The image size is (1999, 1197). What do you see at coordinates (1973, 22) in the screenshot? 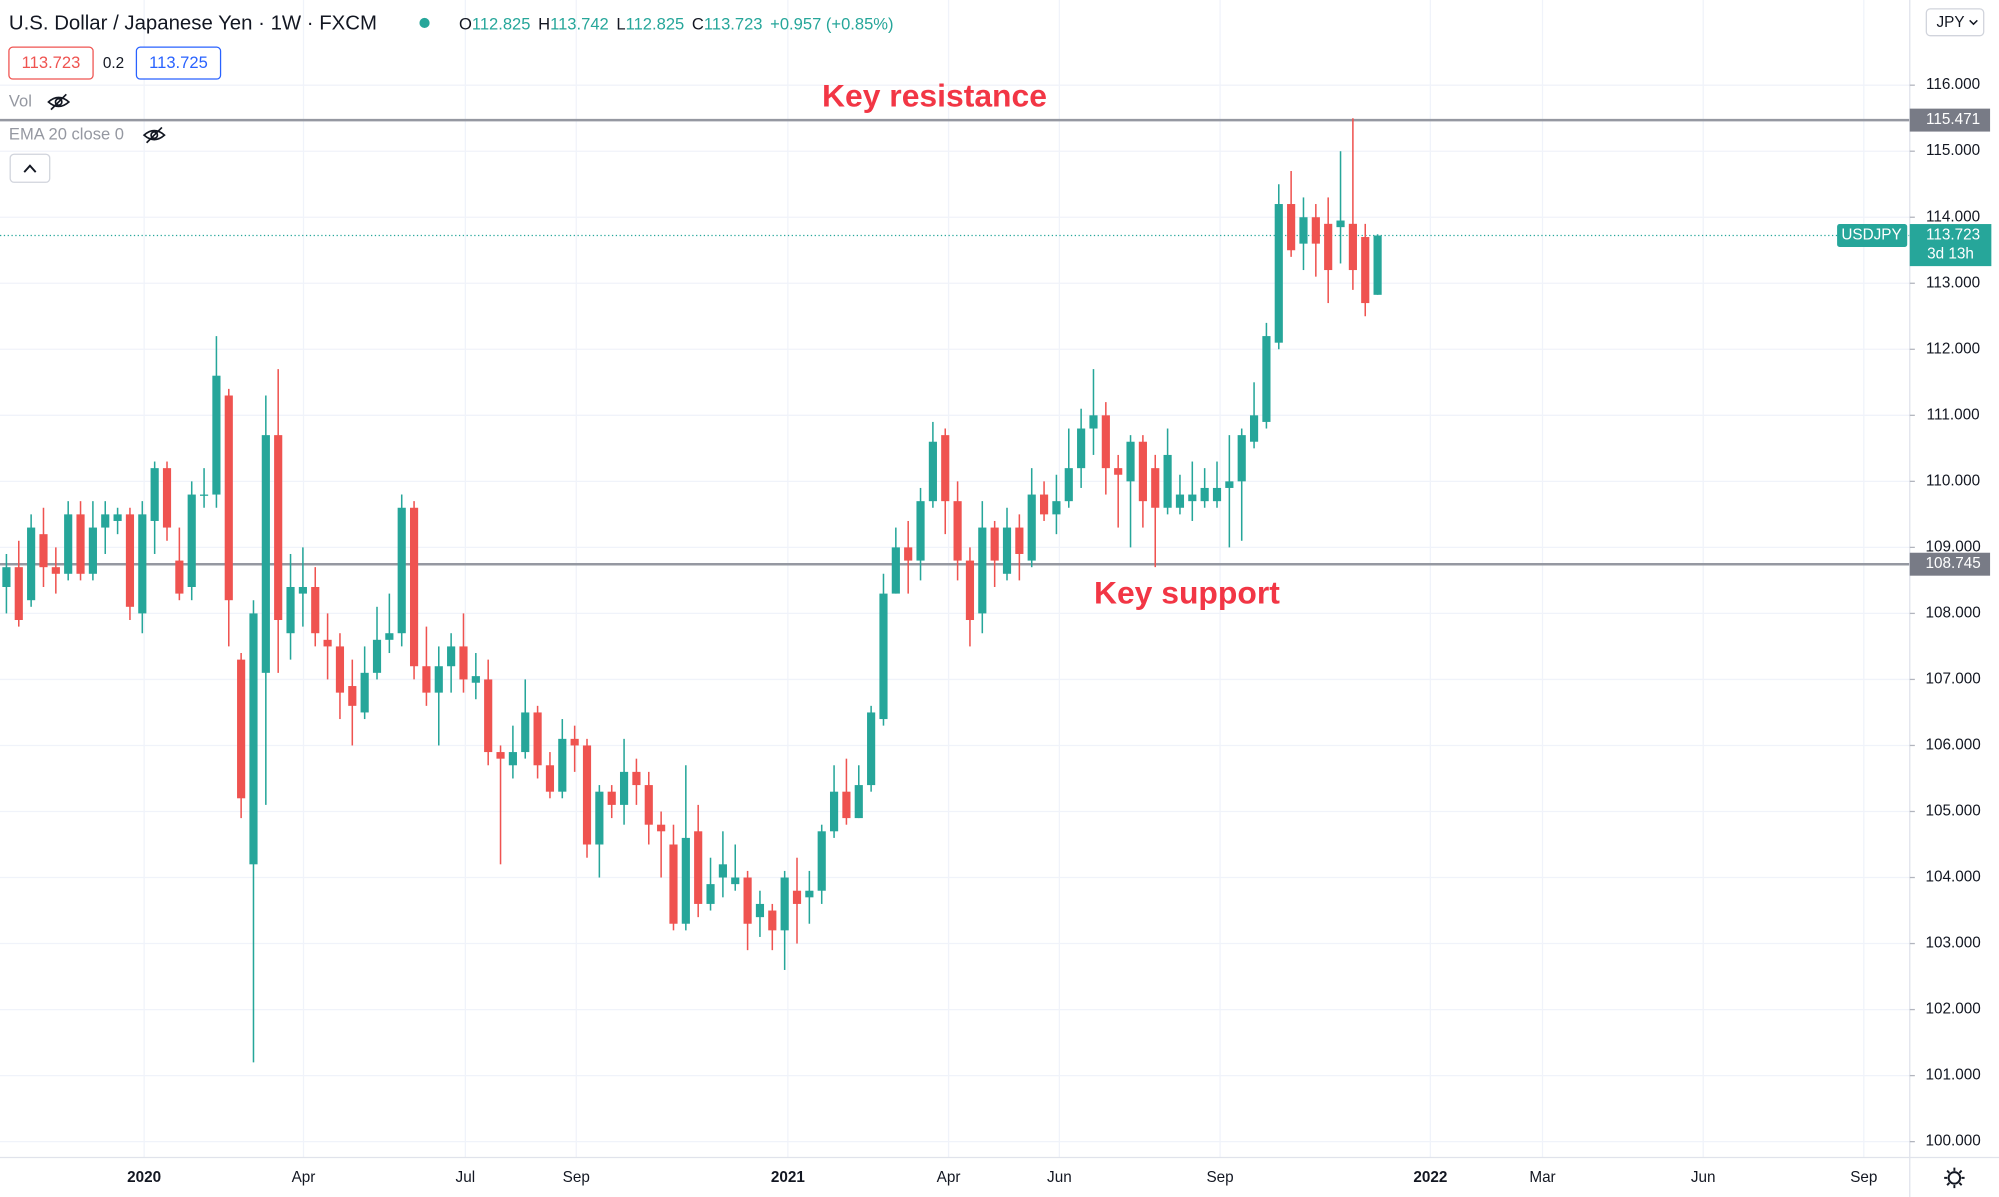
I see `chevron-down` at bounding box center [1973, 22].